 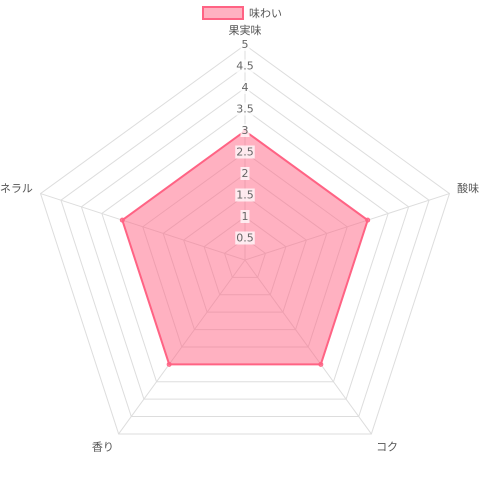 I want to click on r-tick-label: 5, so click(x=245, y=44).